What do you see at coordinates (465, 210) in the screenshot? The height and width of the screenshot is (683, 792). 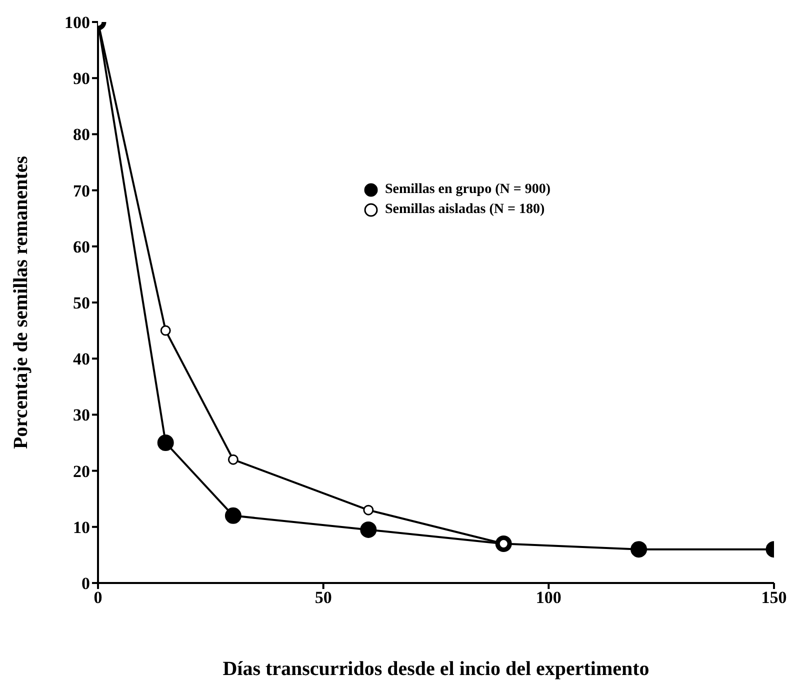 I see `legend-label: Semillas aisladas (N = 180)` at bounding box center [465, 210].